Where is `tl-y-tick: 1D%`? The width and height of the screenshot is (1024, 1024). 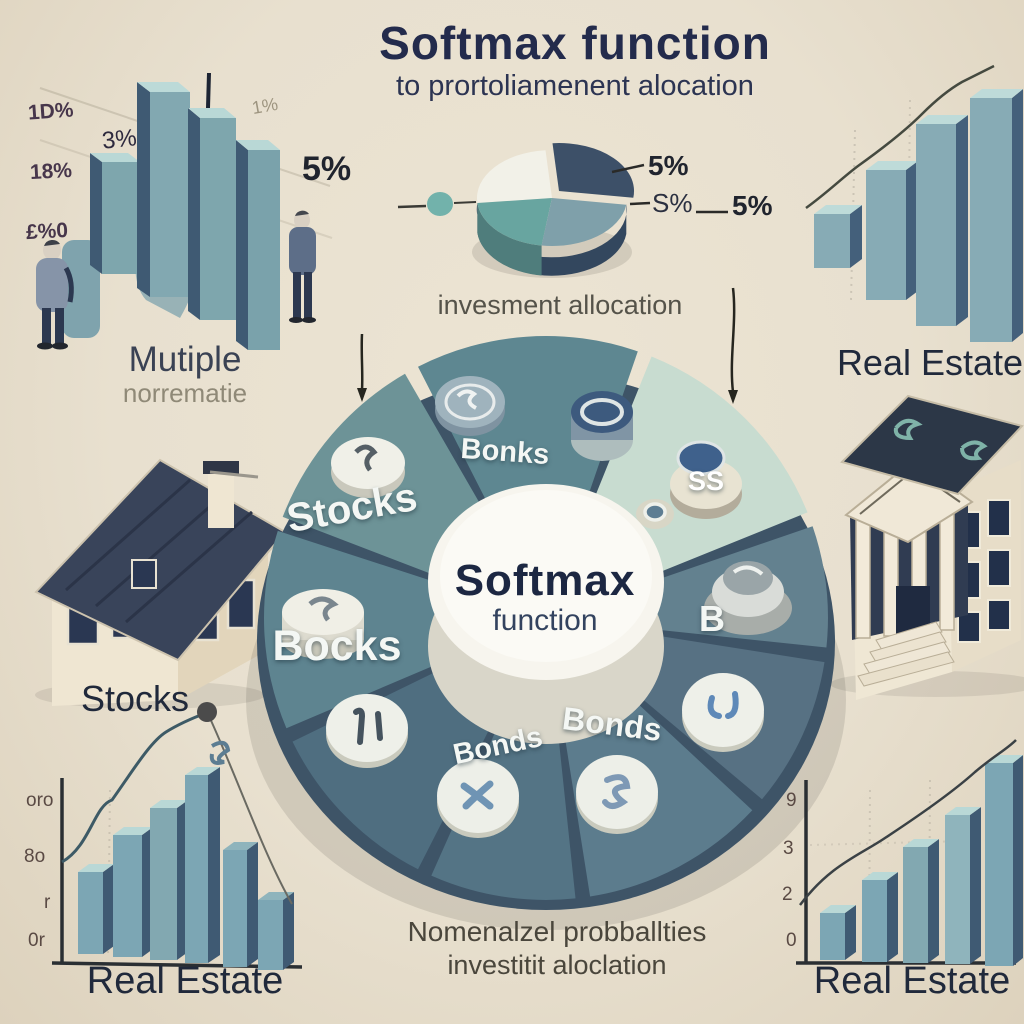
tl-y-tick: 1D% is located at coordinates (51, 111).